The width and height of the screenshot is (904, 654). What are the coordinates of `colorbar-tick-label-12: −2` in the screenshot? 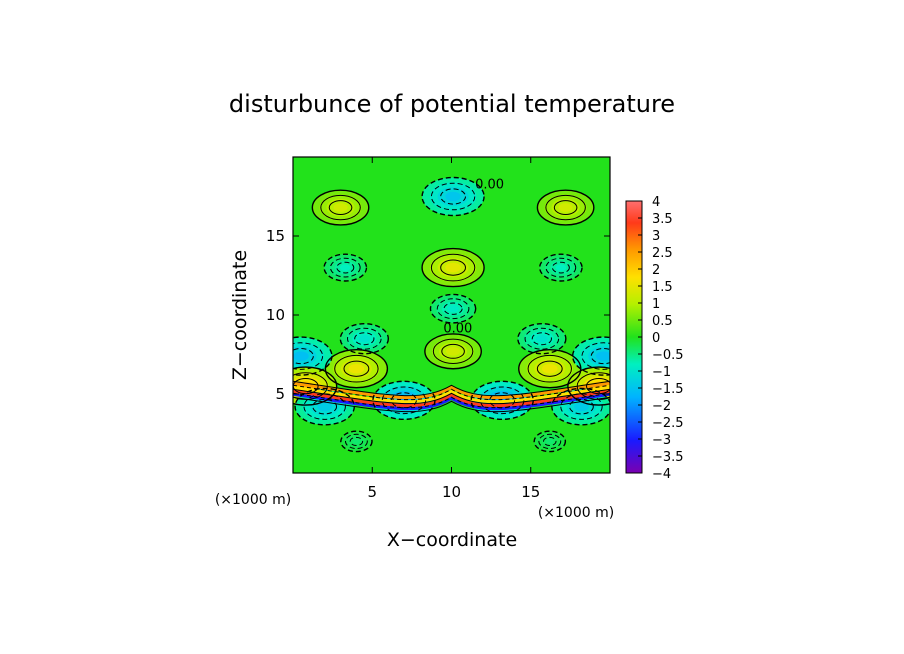 It's located at (661, 406).